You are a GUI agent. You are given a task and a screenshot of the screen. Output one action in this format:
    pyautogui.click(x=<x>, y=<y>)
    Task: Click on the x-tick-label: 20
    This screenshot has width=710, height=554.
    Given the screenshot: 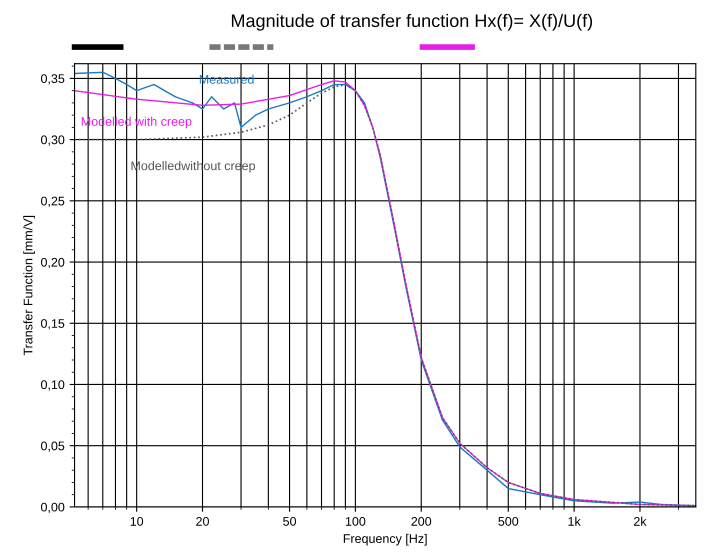 What is the action you would take?
    pyautogui.click(x=202, y=521)
    